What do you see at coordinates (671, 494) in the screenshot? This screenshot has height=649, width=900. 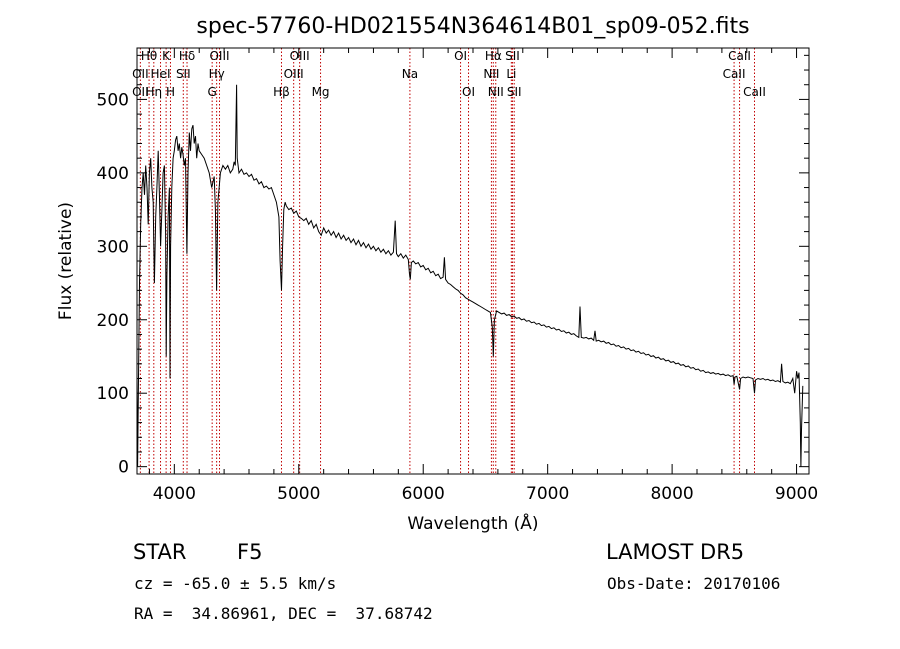 I see `x-tick-label: 8000` at bounding box center [671, 494].